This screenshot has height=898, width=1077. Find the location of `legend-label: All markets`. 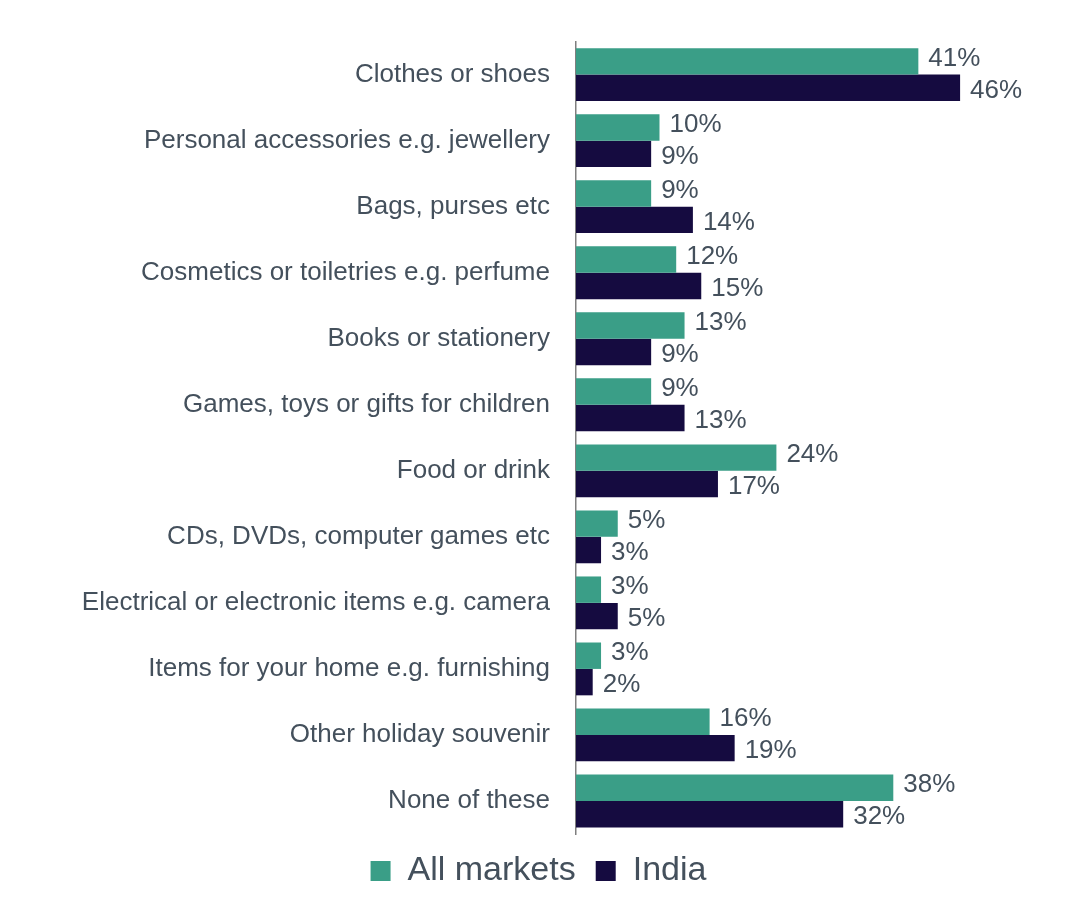

legend-label: All markets is located at coordinates (491, 868).